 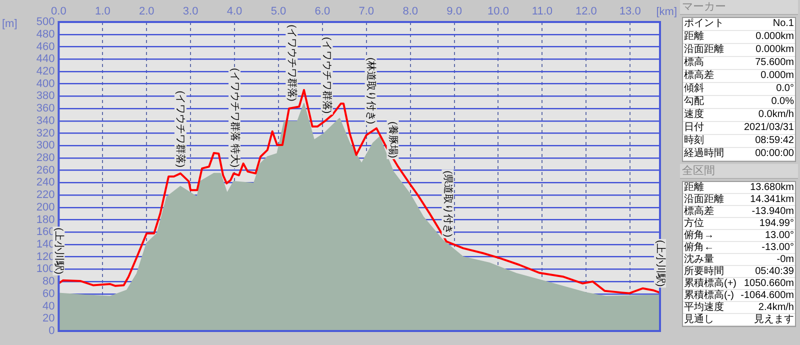 I want to click on y-tick-label: 80, so click(x=48, y=282).